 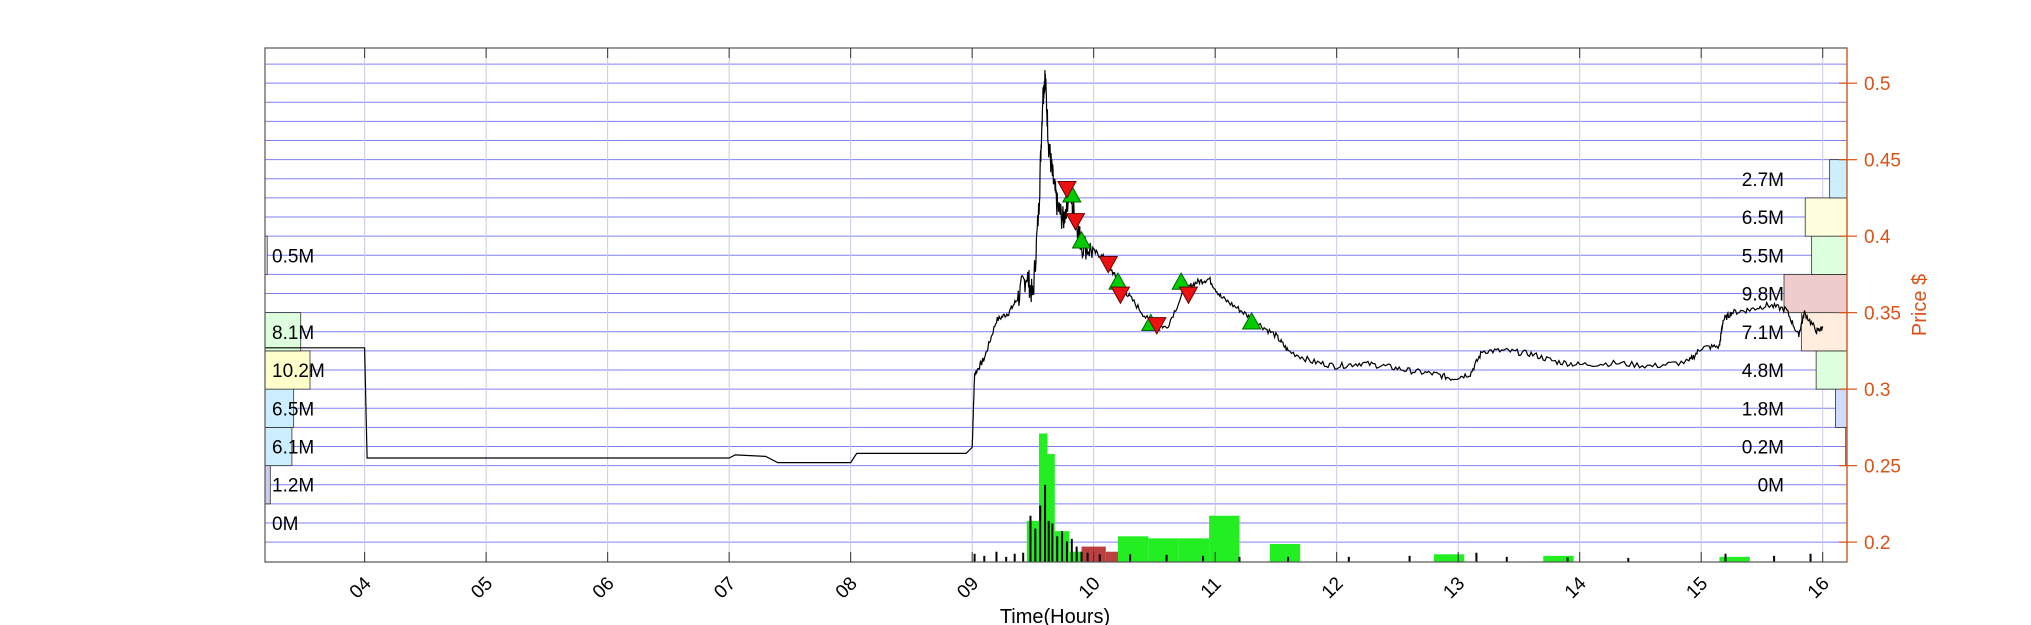 I want to click on volume-profile-right-label: 6.5M, so click(x=1763, y=218).